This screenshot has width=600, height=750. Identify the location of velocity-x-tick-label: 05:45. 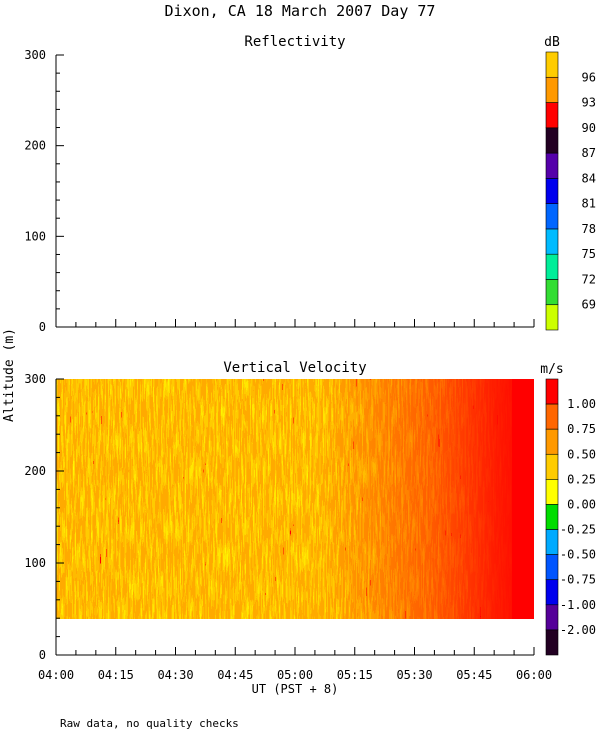
(474, 675).